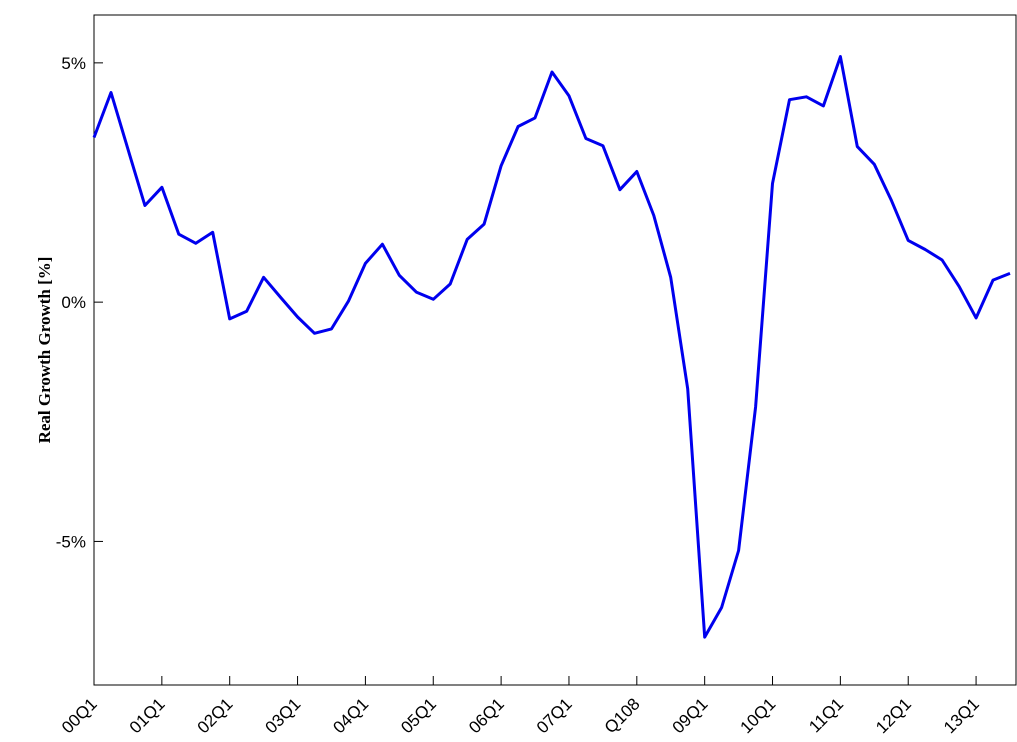 This screenshot has width=1017, height=742. Describe the element at coordinates (690, 715) in the screenshot. I see `x-tick-label: 09Q1` at that location.